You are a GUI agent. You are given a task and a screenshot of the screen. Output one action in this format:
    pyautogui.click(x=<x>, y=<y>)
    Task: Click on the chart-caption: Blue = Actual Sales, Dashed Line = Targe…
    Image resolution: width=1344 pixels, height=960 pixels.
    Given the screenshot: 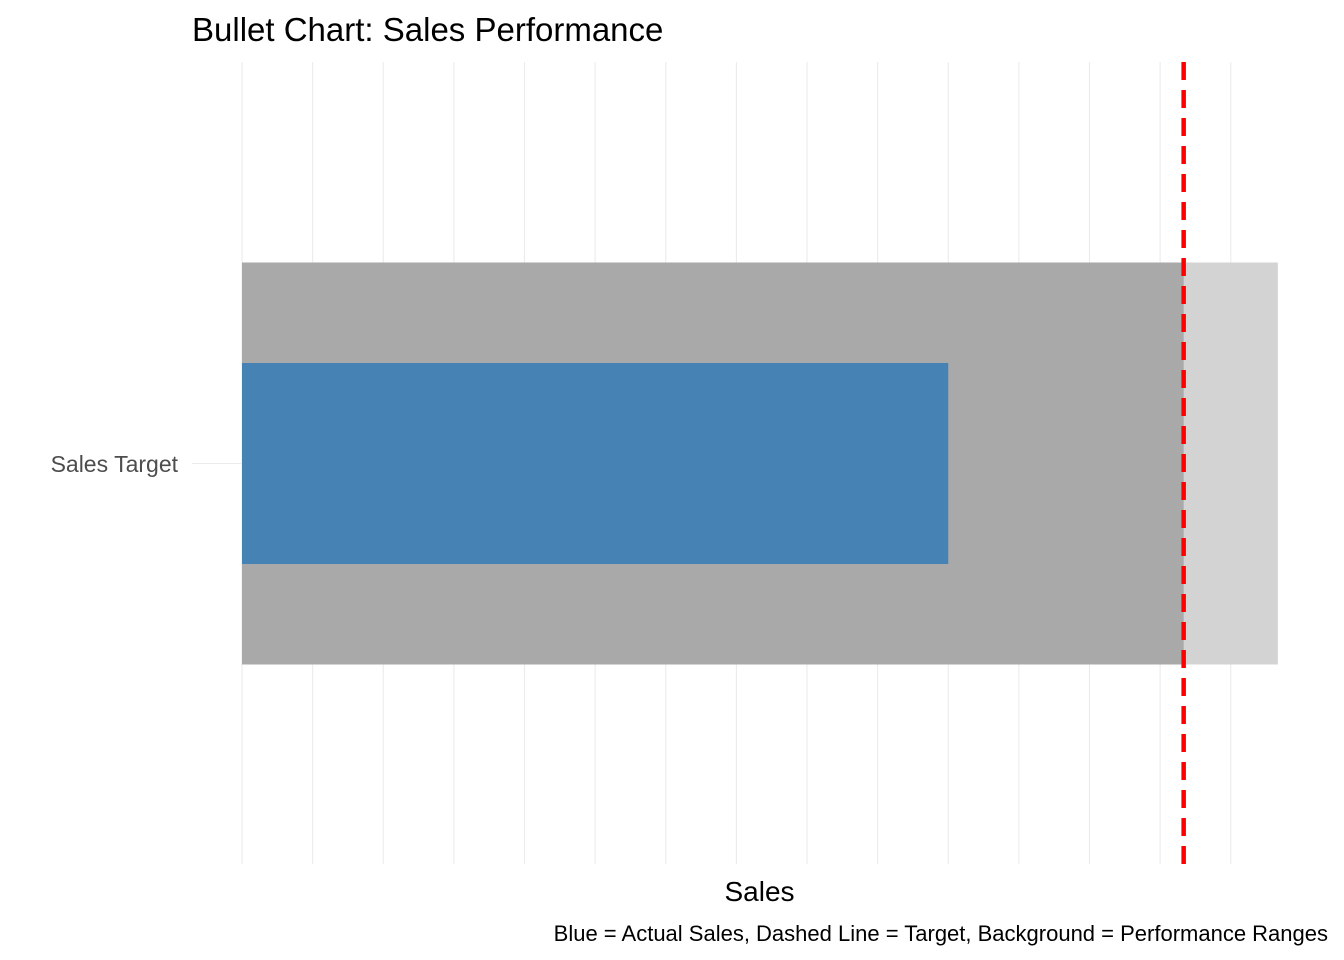 What is the action you would take?
    pyautogui.click(x=941, y=933)
    